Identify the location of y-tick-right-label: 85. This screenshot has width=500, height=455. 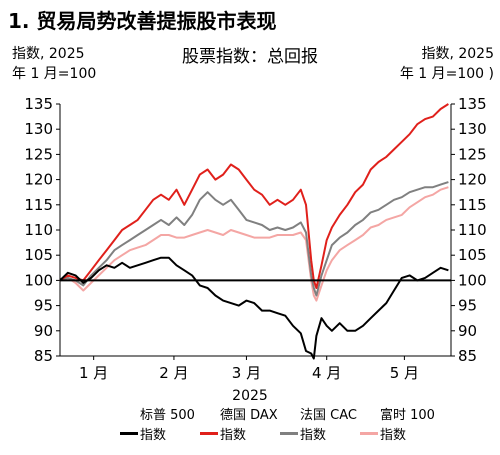
(467, 356).